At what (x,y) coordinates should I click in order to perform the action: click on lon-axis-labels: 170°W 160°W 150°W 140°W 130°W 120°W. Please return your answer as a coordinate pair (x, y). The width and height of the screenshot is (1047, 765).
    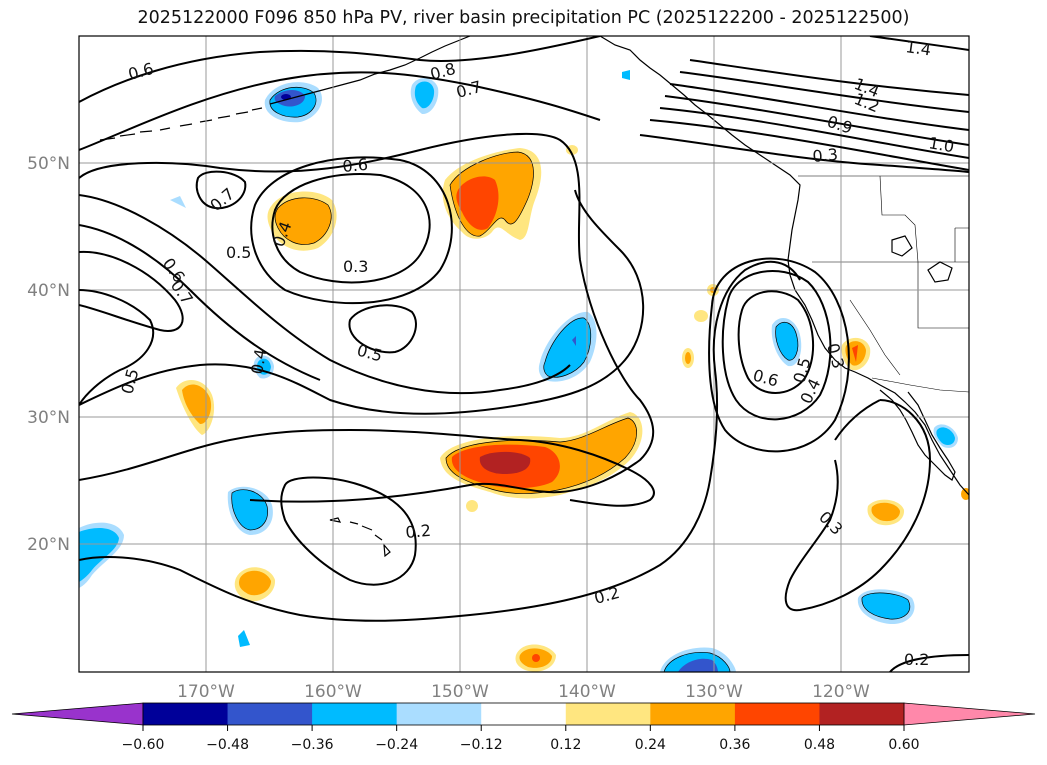
    Looking at the image, I should click on (523, 692).